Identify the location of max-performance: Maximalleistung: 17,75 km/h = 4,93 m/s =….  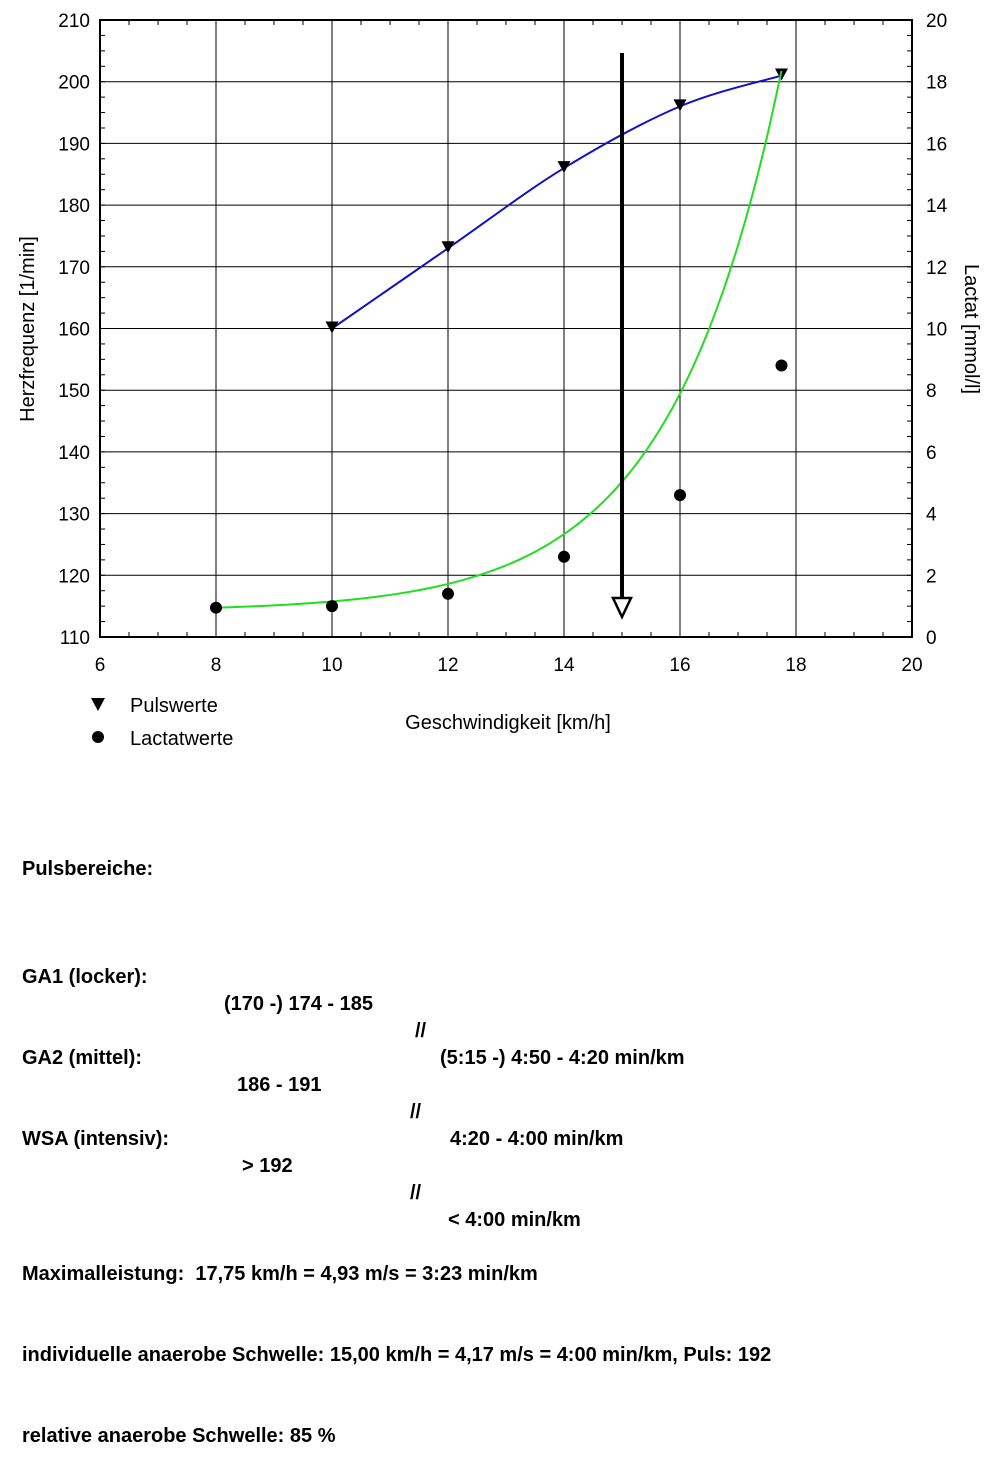
(280, 1274).